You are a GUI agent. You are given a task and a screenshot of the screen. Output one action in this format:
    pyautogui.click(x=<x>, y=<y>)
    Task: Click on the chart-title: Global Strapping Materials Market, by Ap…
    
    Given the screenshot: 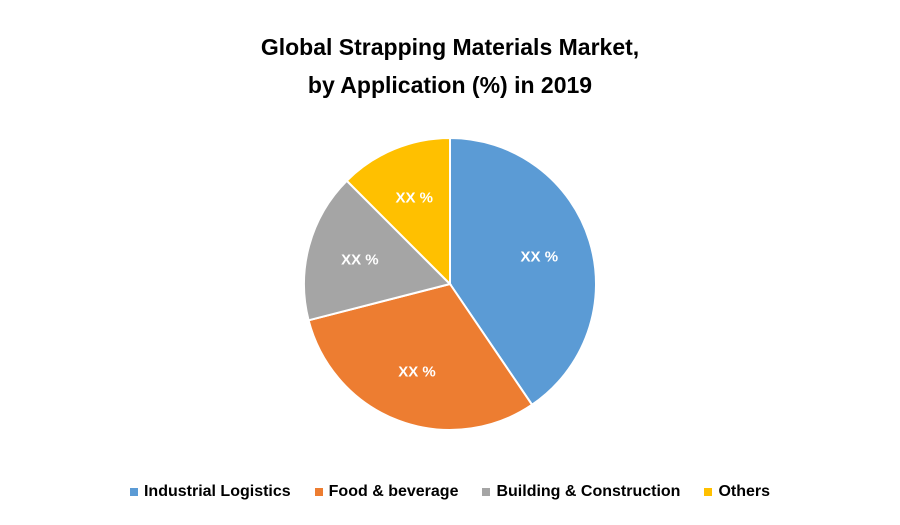 What is the action you would take?
    pyautogui.click(x=450, y=66)
    